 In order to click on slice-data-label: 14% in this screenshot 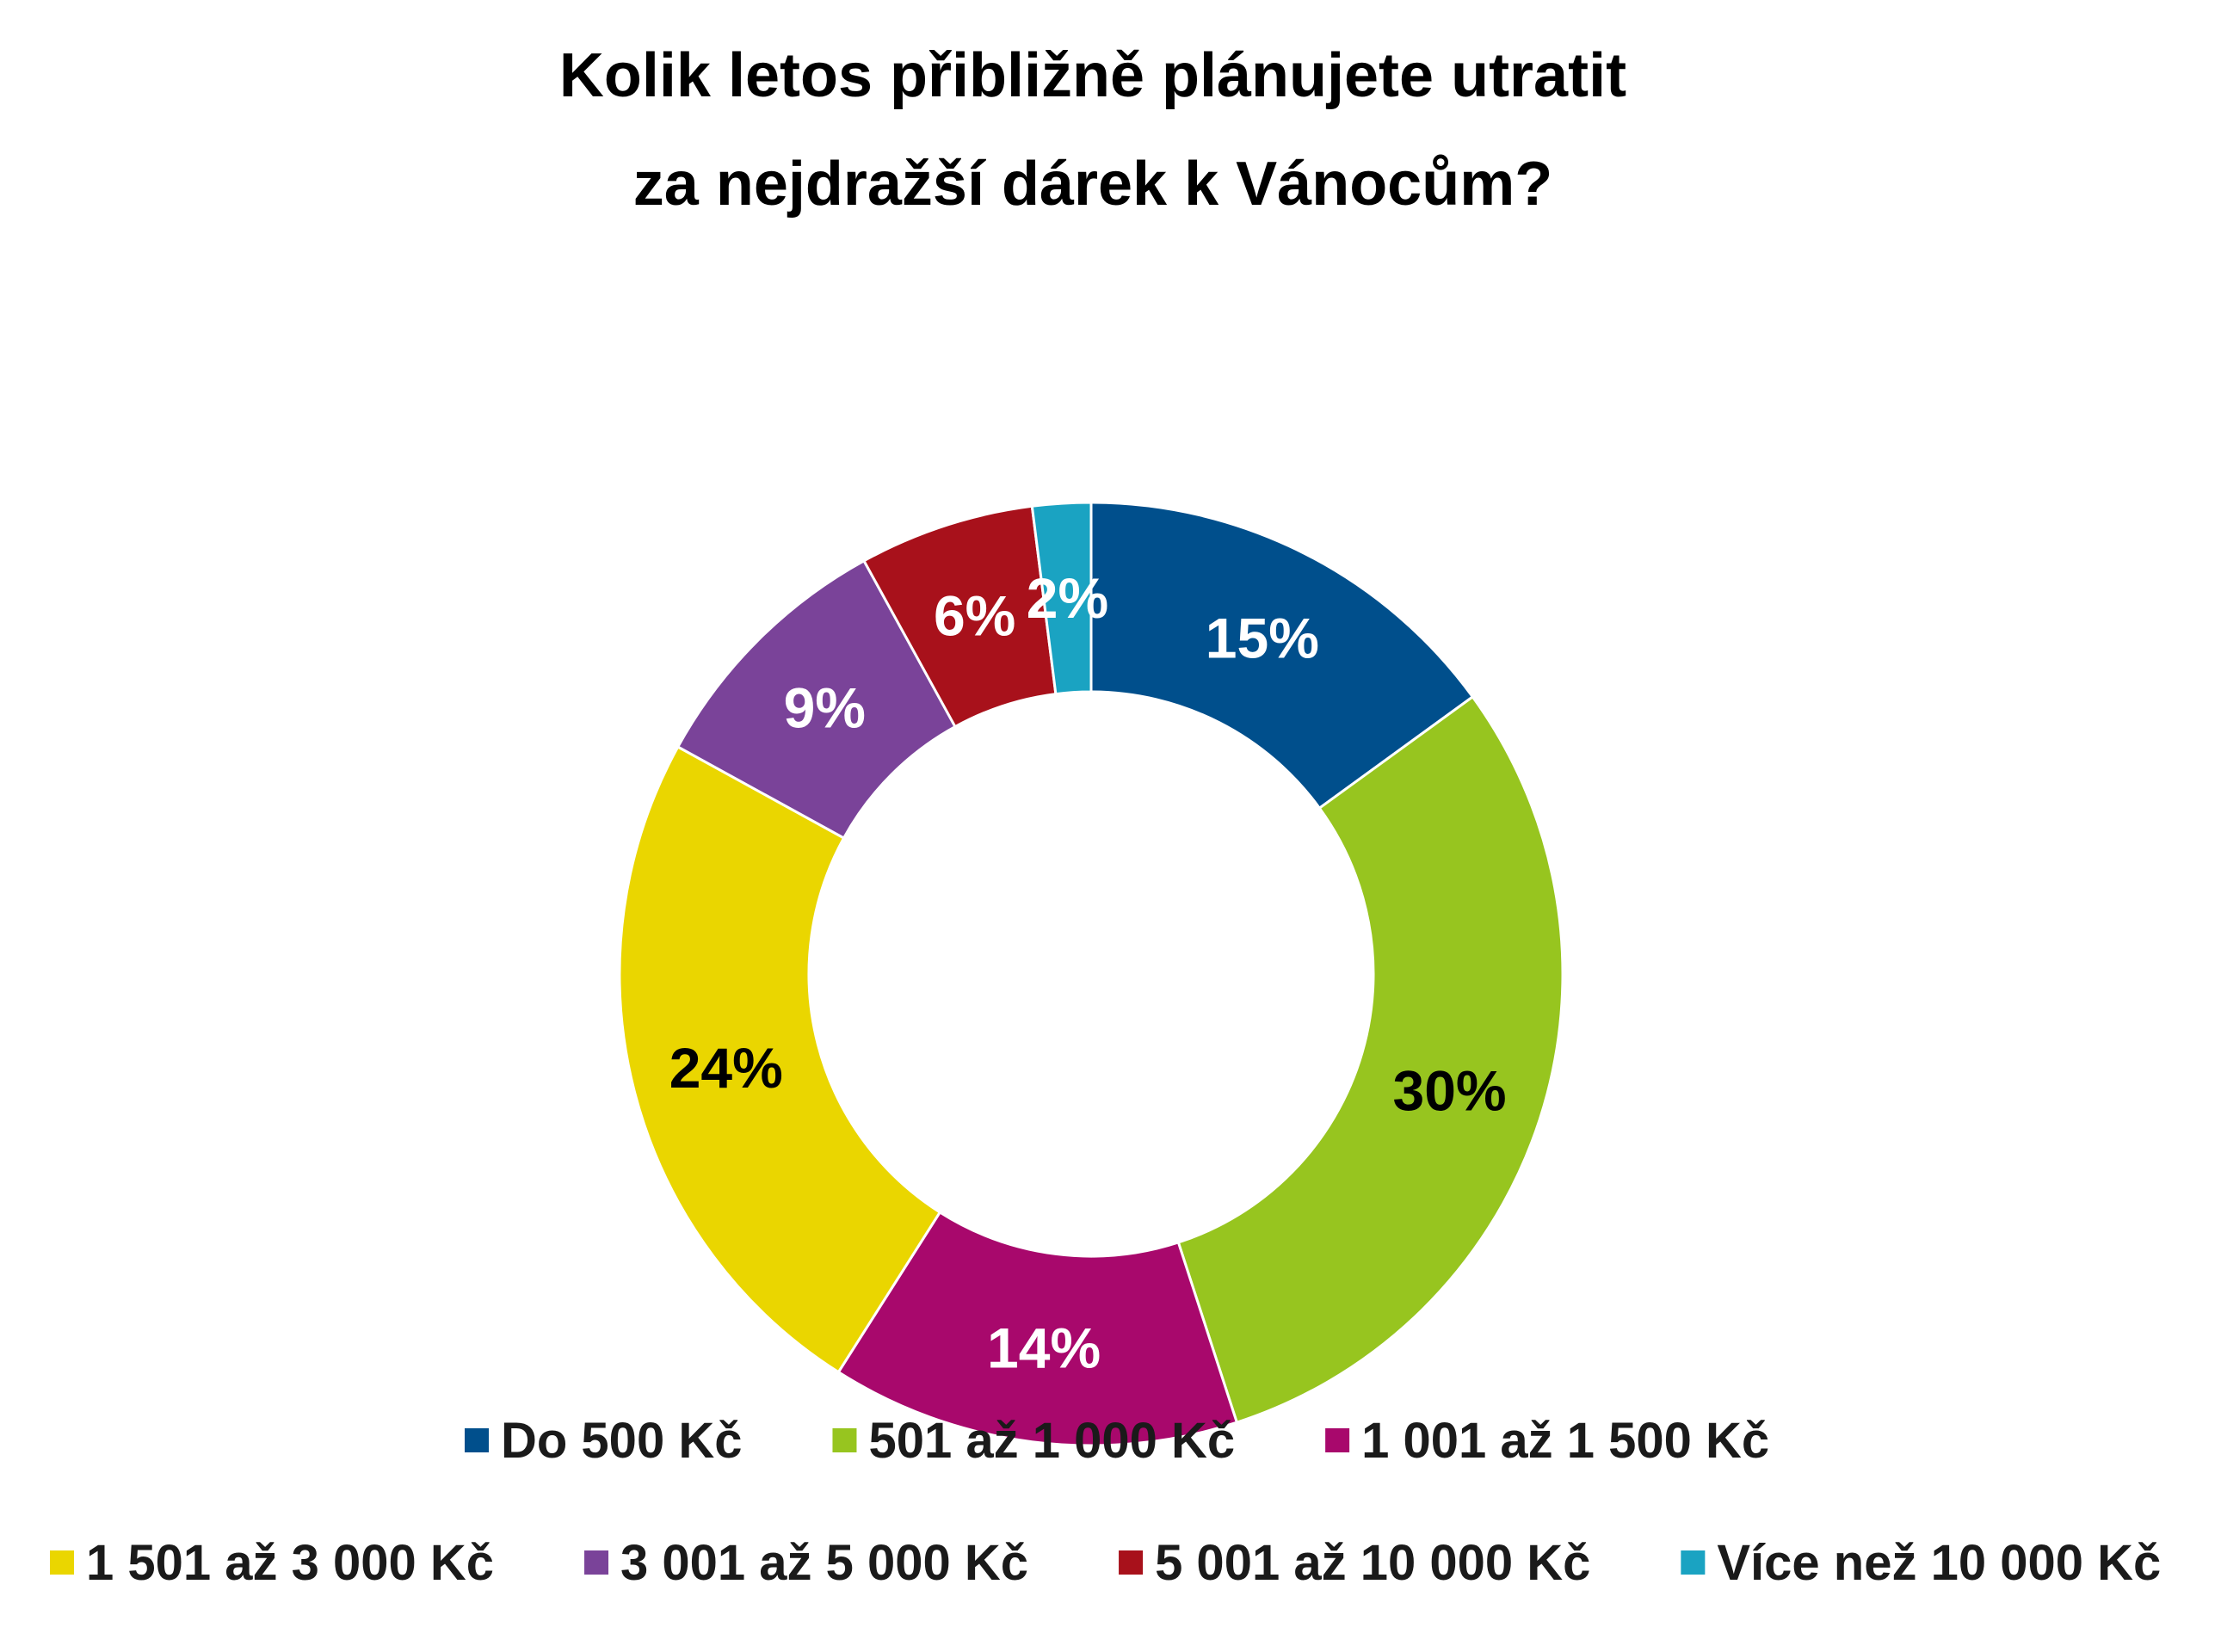, I will do `click(1044, 1348)`.